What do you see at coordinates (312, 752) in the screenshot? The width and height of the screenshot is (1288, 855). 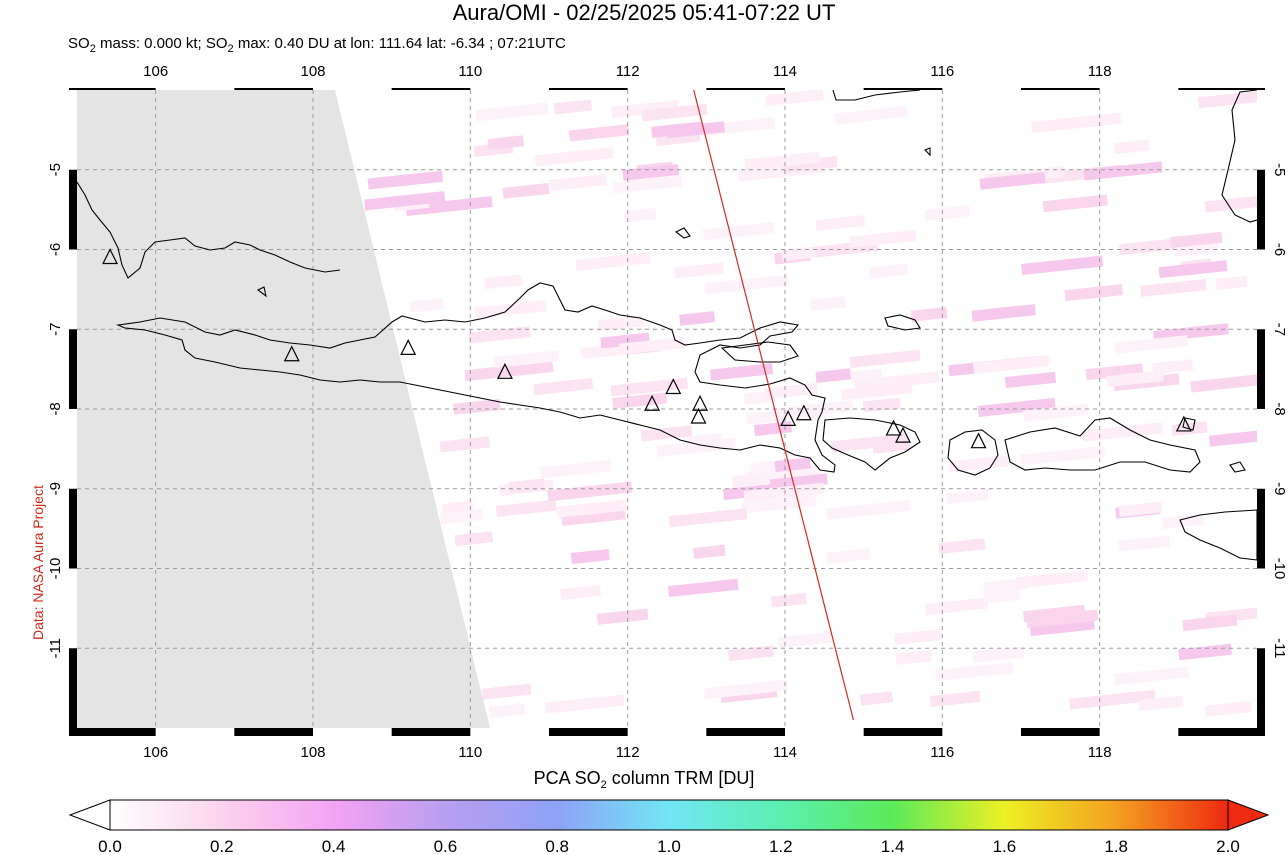 I see `lon-tick-bottom: 108` at bounding box center [312, 752].